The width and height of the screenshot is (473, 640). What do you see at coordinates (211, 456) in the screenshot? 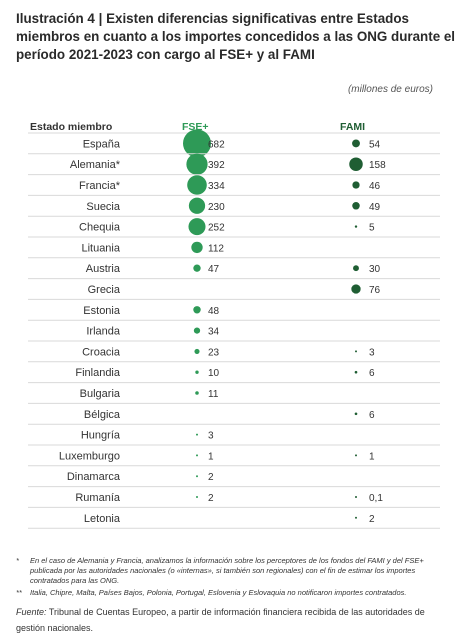
I see `fse-value-label: 1` at bounding box center [211, 456].